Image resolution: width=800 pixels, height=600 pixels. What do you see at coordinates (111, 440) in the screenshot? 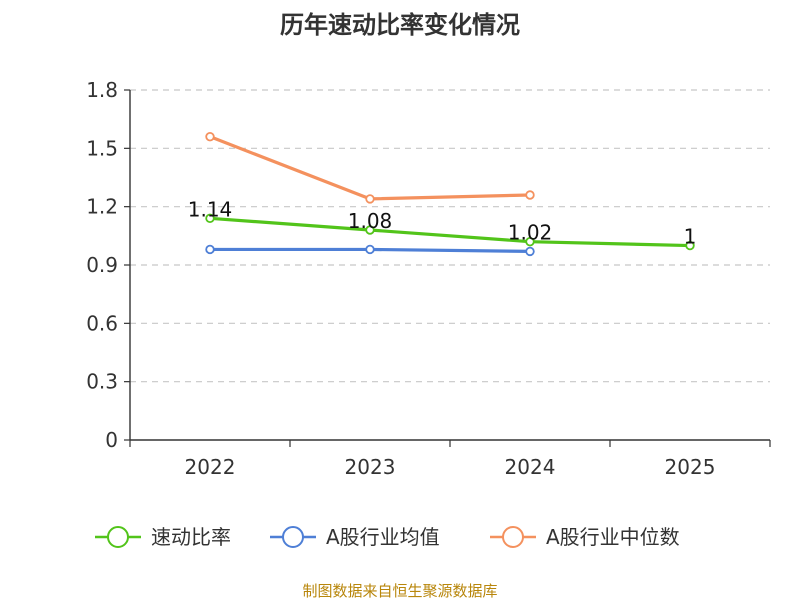
I see `y-tick-label: 0` at bounding box center [111, 440].